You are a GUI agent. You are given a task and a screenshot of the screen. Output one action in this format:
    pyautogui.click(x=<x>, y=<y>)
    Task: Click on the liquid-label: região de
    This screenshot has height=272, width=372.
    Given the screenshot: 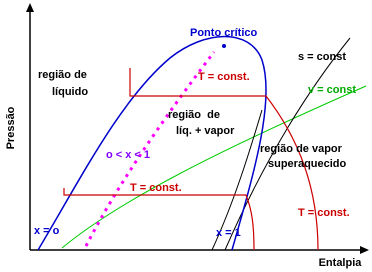 What is the action you would take?
    pyautogui.click(x=62, y=75)
    